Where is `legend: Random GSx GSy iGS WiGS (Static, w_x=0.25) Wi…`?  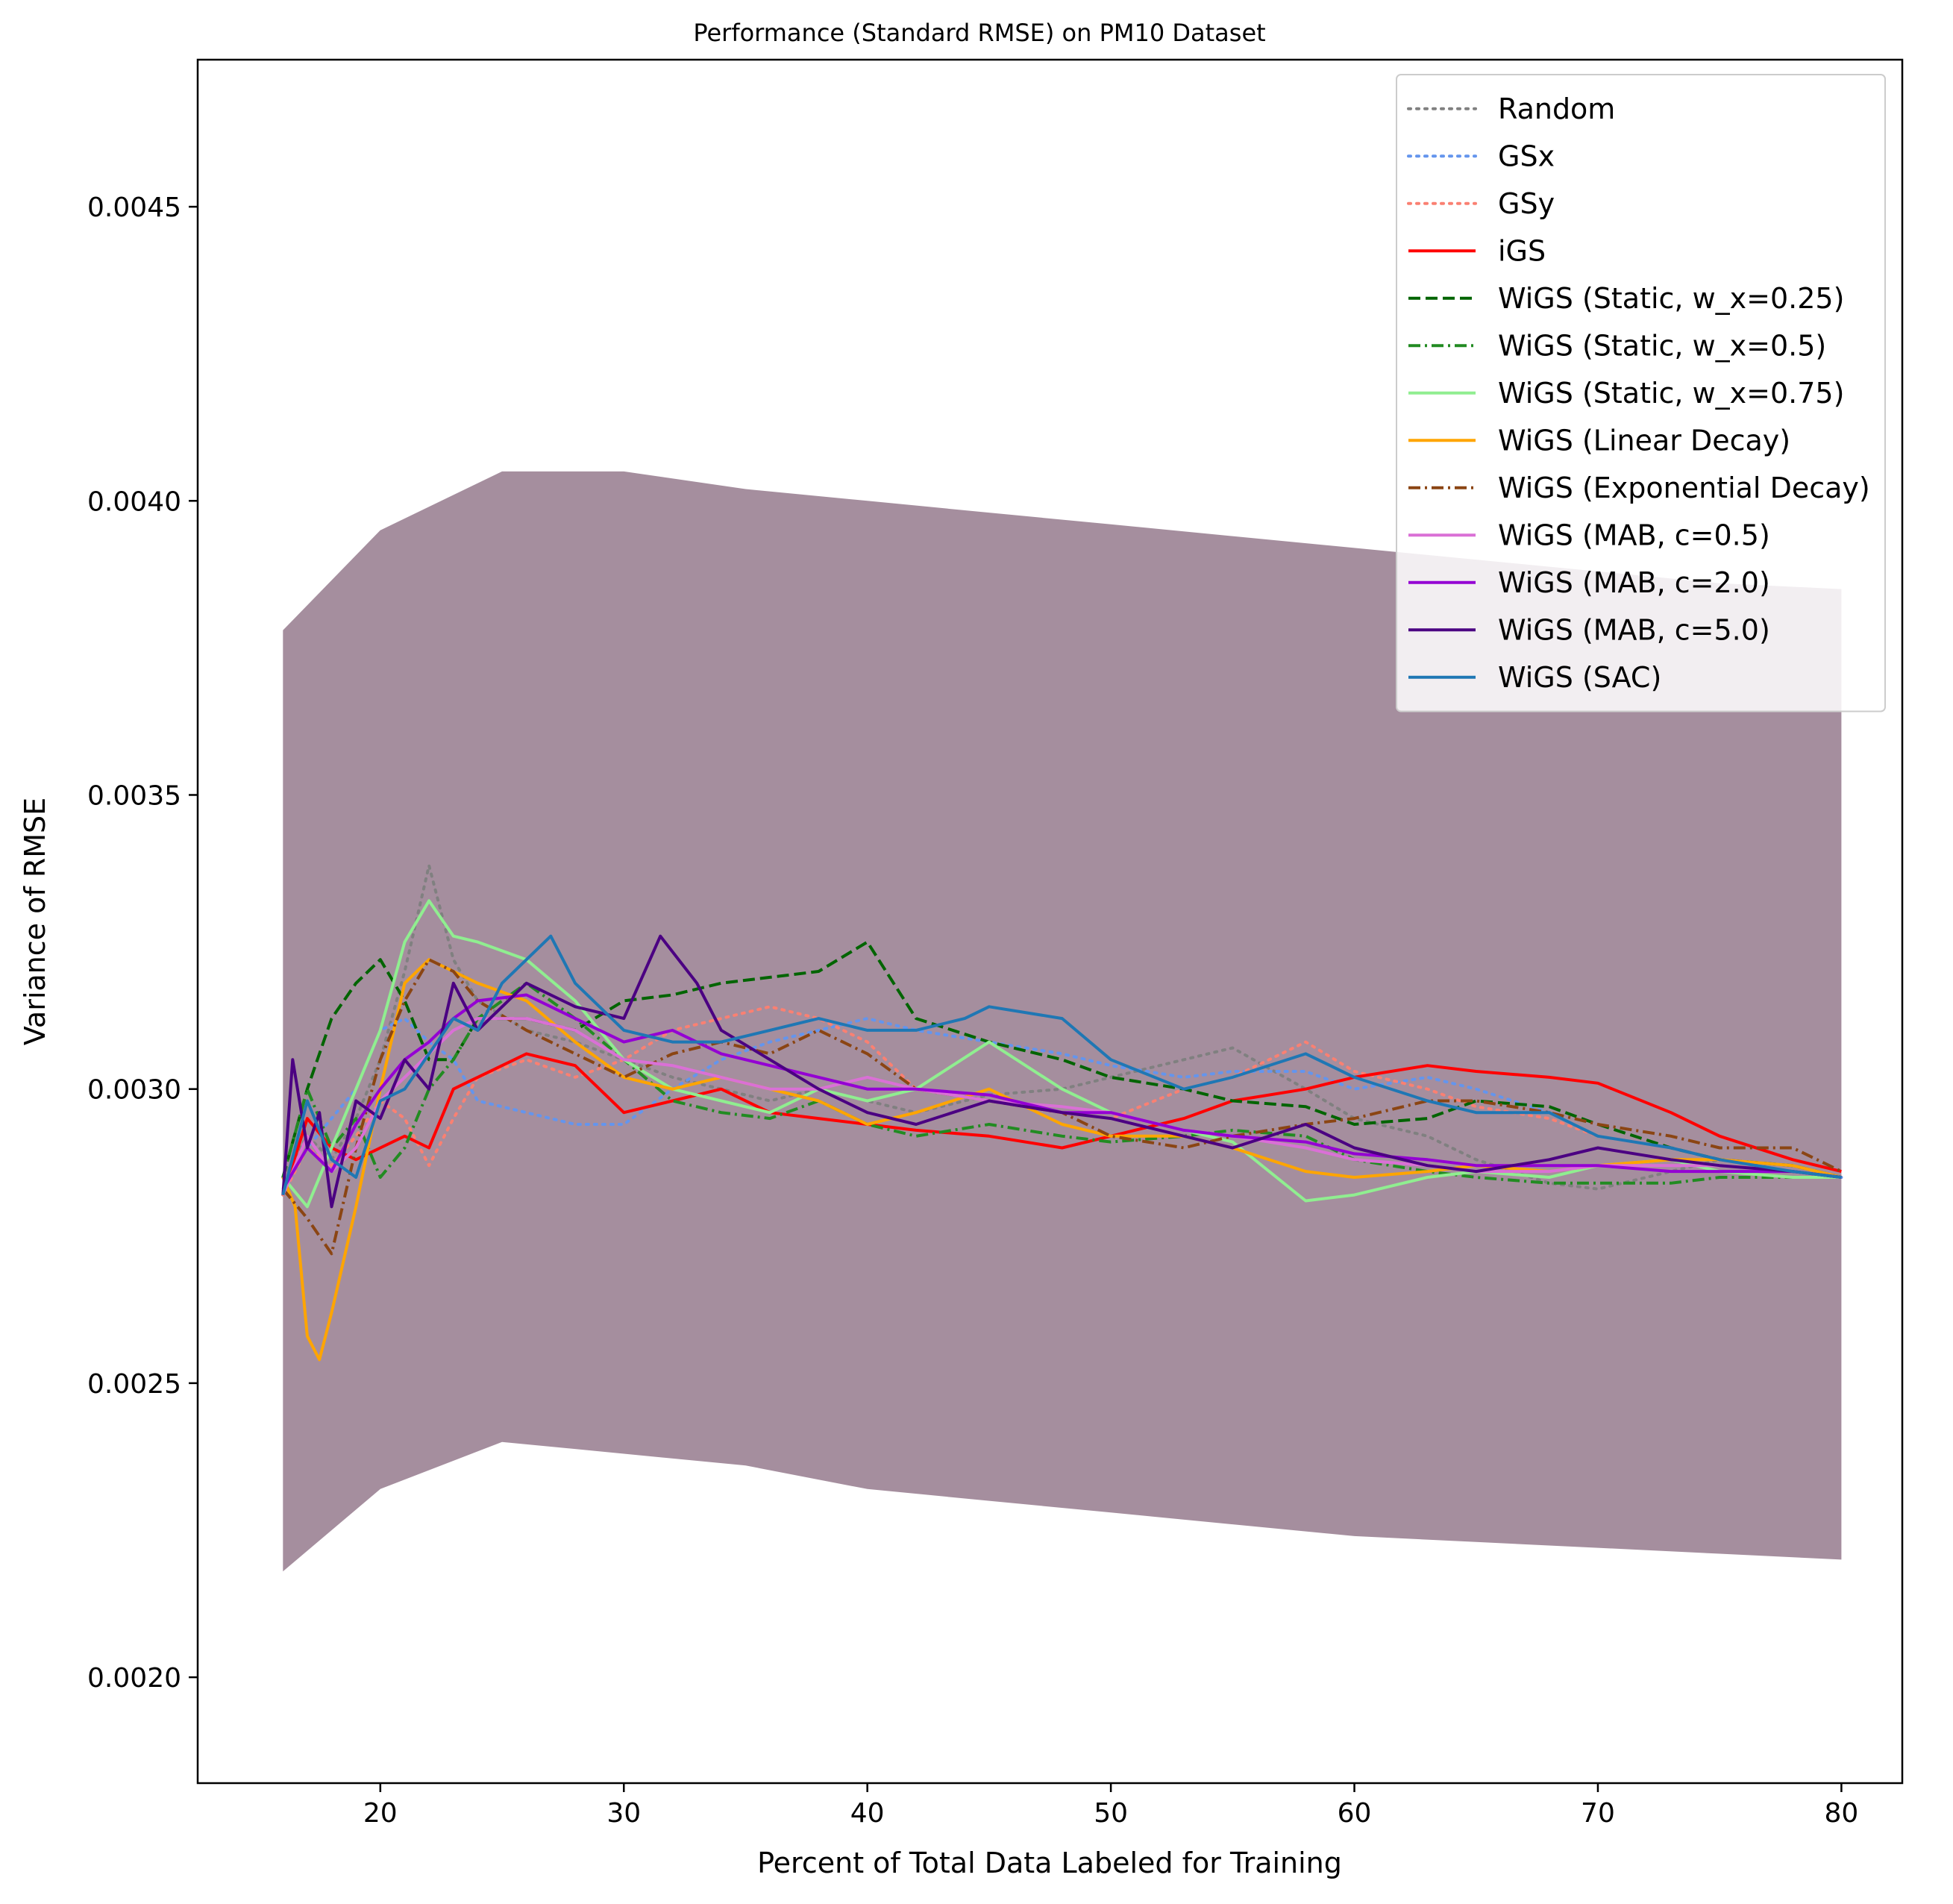
legend: Random GSx GSy iGS WiGS (Static, w_x=0.25) Wi… is located at coordinates (1641, 393).